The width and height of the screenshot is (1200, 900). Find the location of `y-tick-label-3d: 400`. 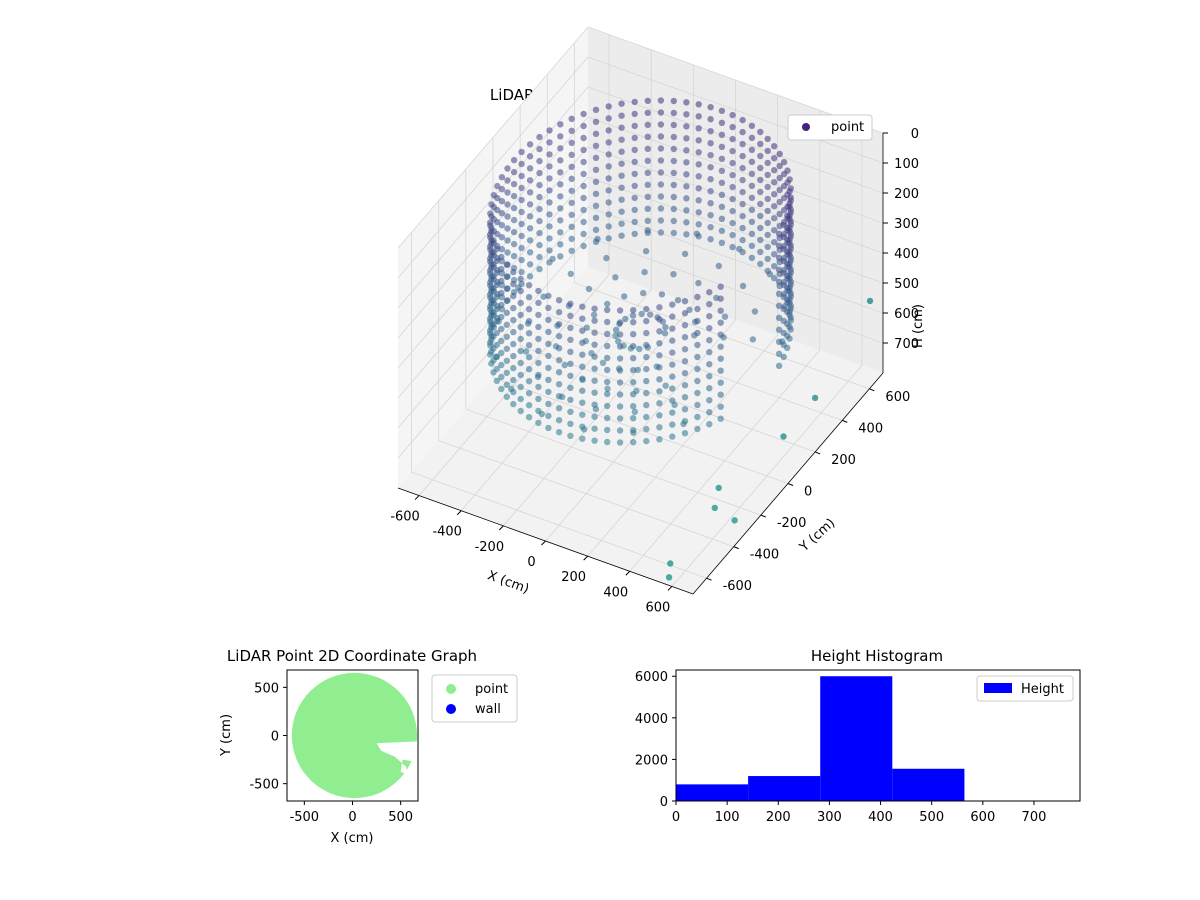

y-tick-label-3d: 400 is located at coordinates (870, 428).